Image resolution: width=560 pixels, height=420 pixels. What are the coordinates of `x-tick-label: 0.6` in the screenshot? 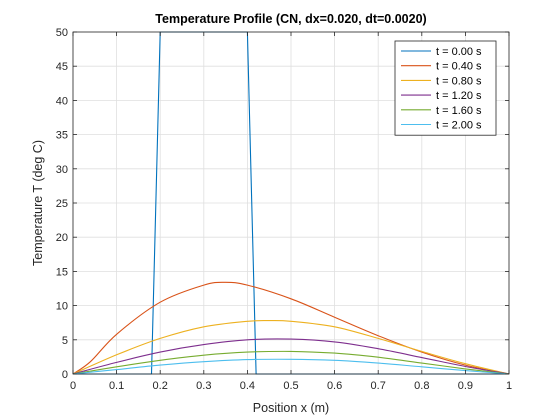 It's located at (334, 386).